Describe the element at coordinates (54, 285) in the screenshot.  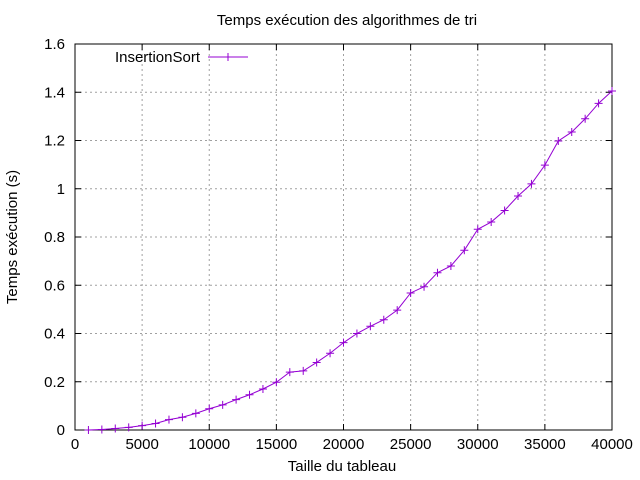
I see `y-tick-label: 0.6` at that location.